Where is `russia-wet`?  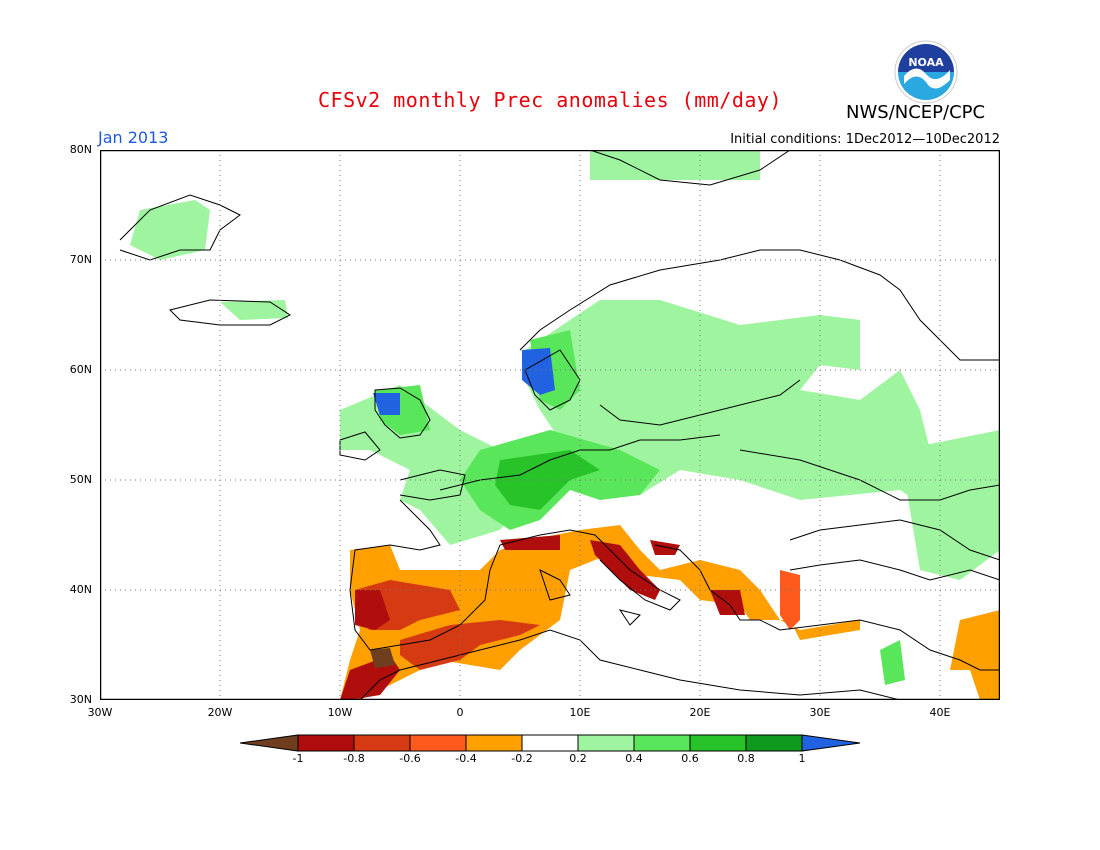 russia-wet is located at coordinates (950, 505).